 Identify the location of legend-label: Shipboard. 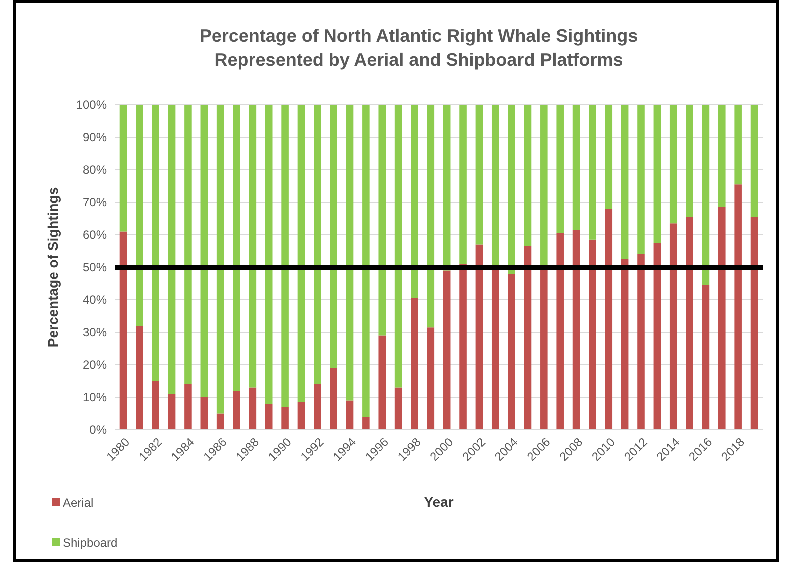
(90, 543).